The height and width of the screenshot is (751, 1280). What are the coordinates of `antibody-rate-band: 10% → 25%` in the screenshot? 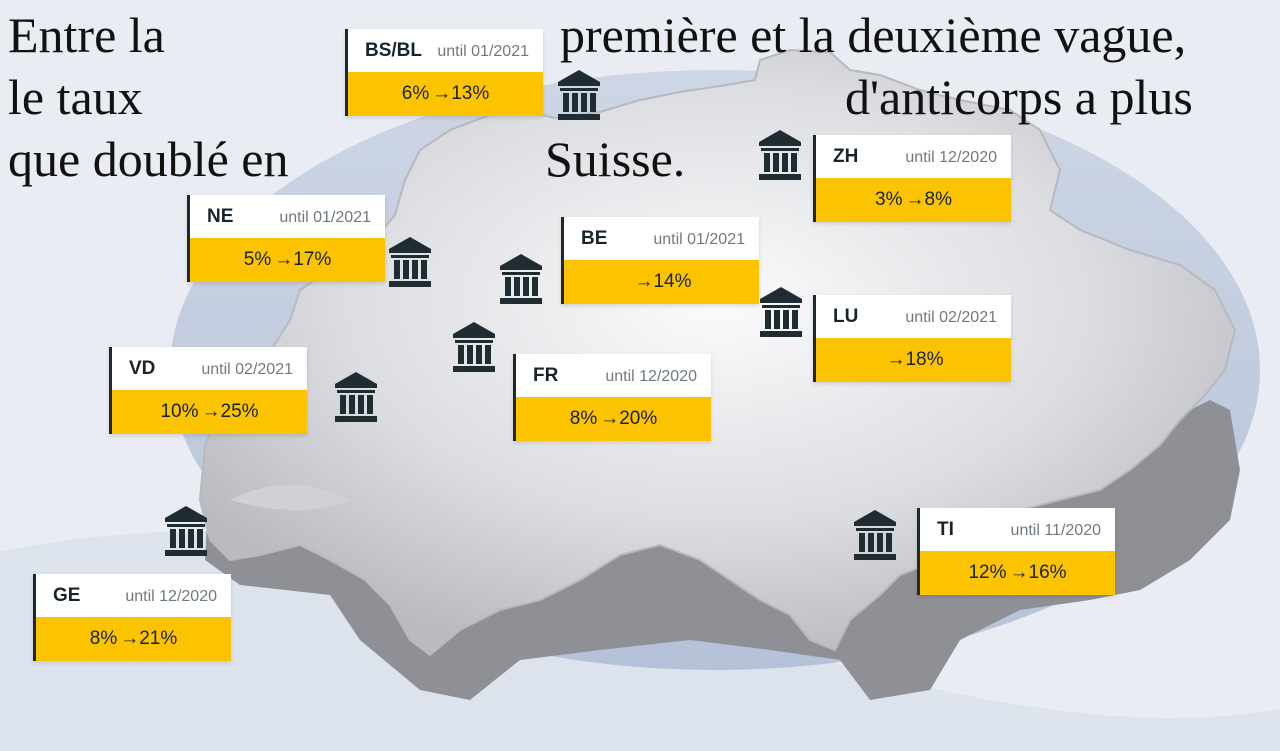 It's located at (209, 412).